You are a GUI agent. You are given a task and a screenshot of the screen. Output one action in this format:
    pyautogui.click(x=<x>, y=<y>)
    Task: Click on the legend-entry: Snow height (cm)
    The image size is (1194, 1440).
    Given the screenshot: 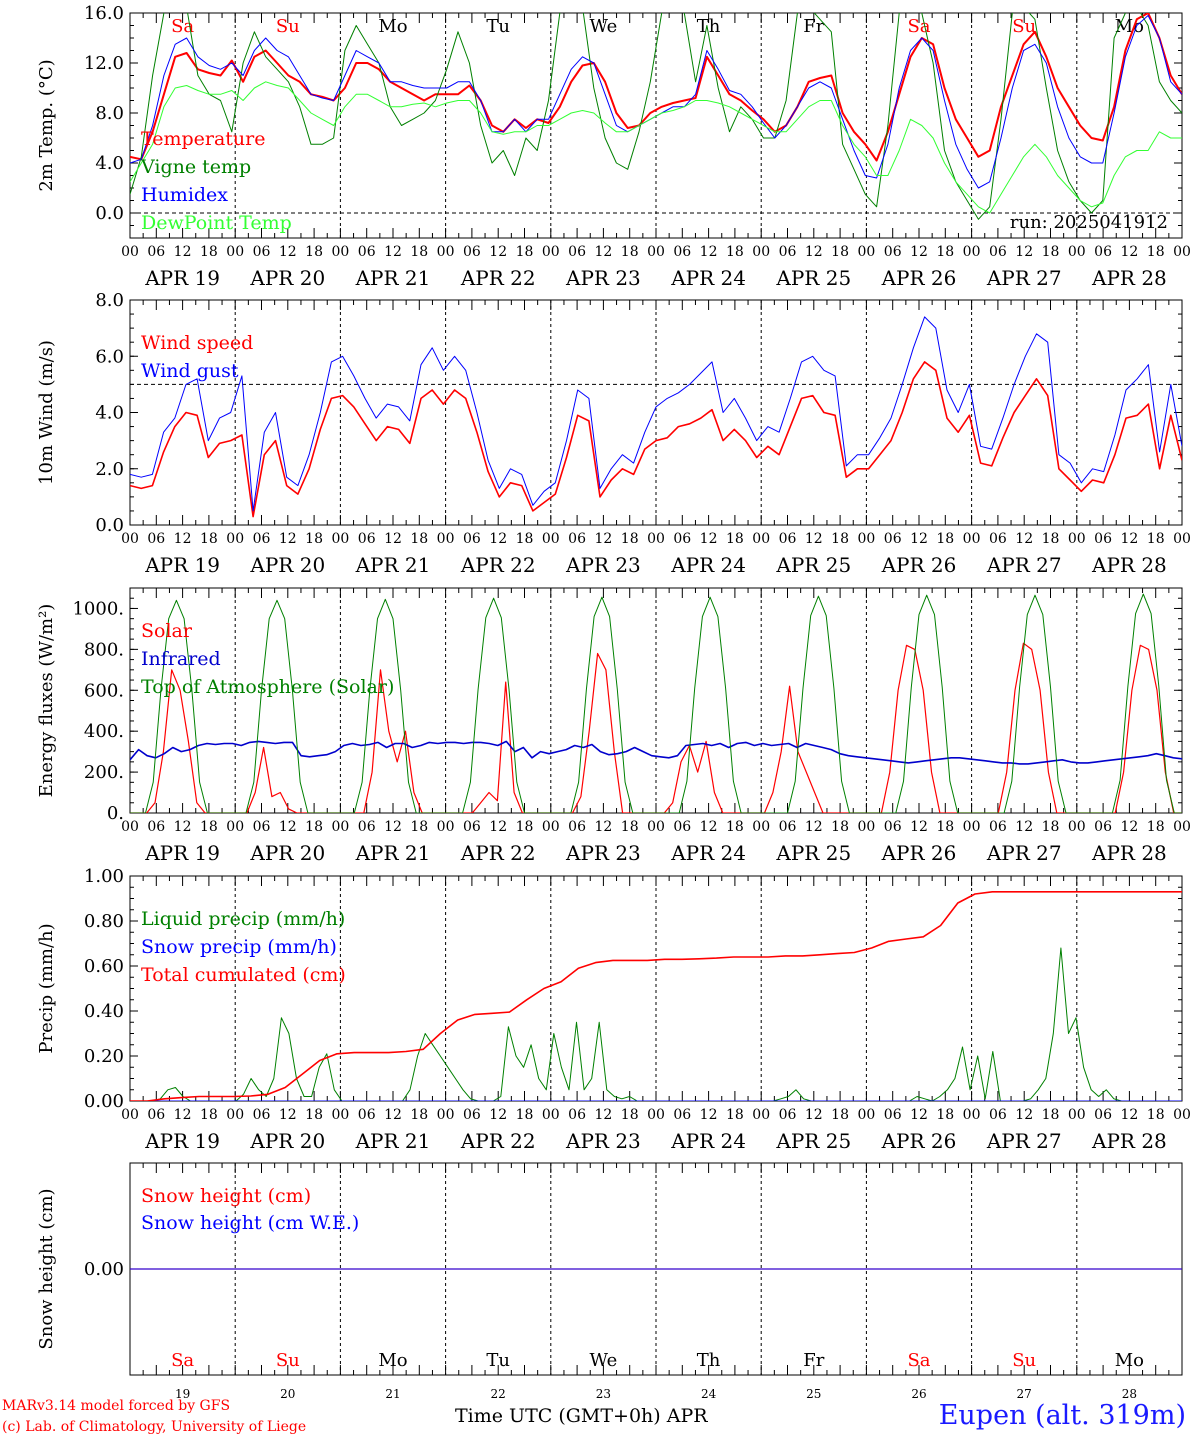 What is the action you would take?
    pyautogui.click(x=226, y=1196)
    